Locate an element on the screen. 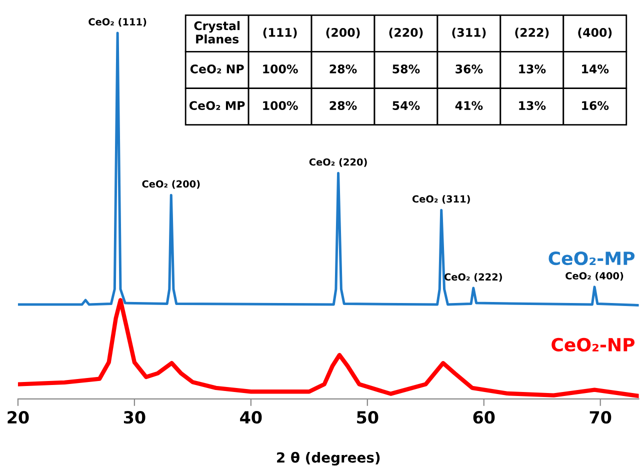 The width and height of the screenshot is (642, 471). x-tick-label: 60 is located at coordinates (484, 417).